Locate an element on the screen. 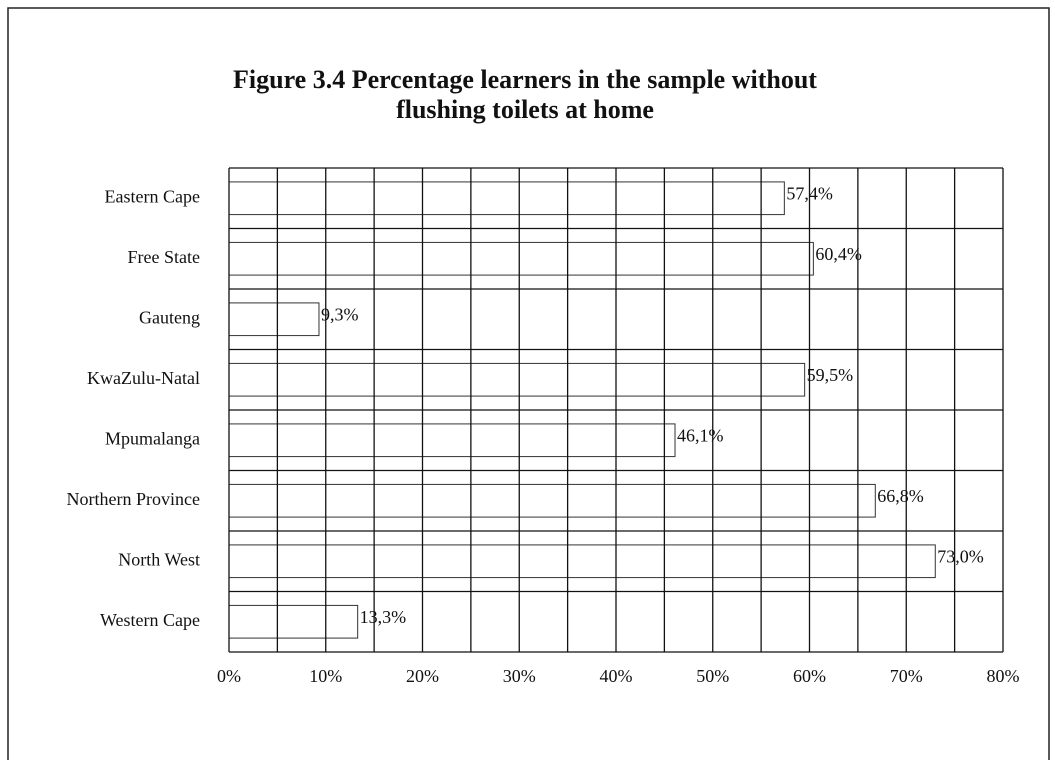 Image resolution: width=1055 pixels, height=760 pixels. y-tick-label: Free State is located at coordinates (164, 257).